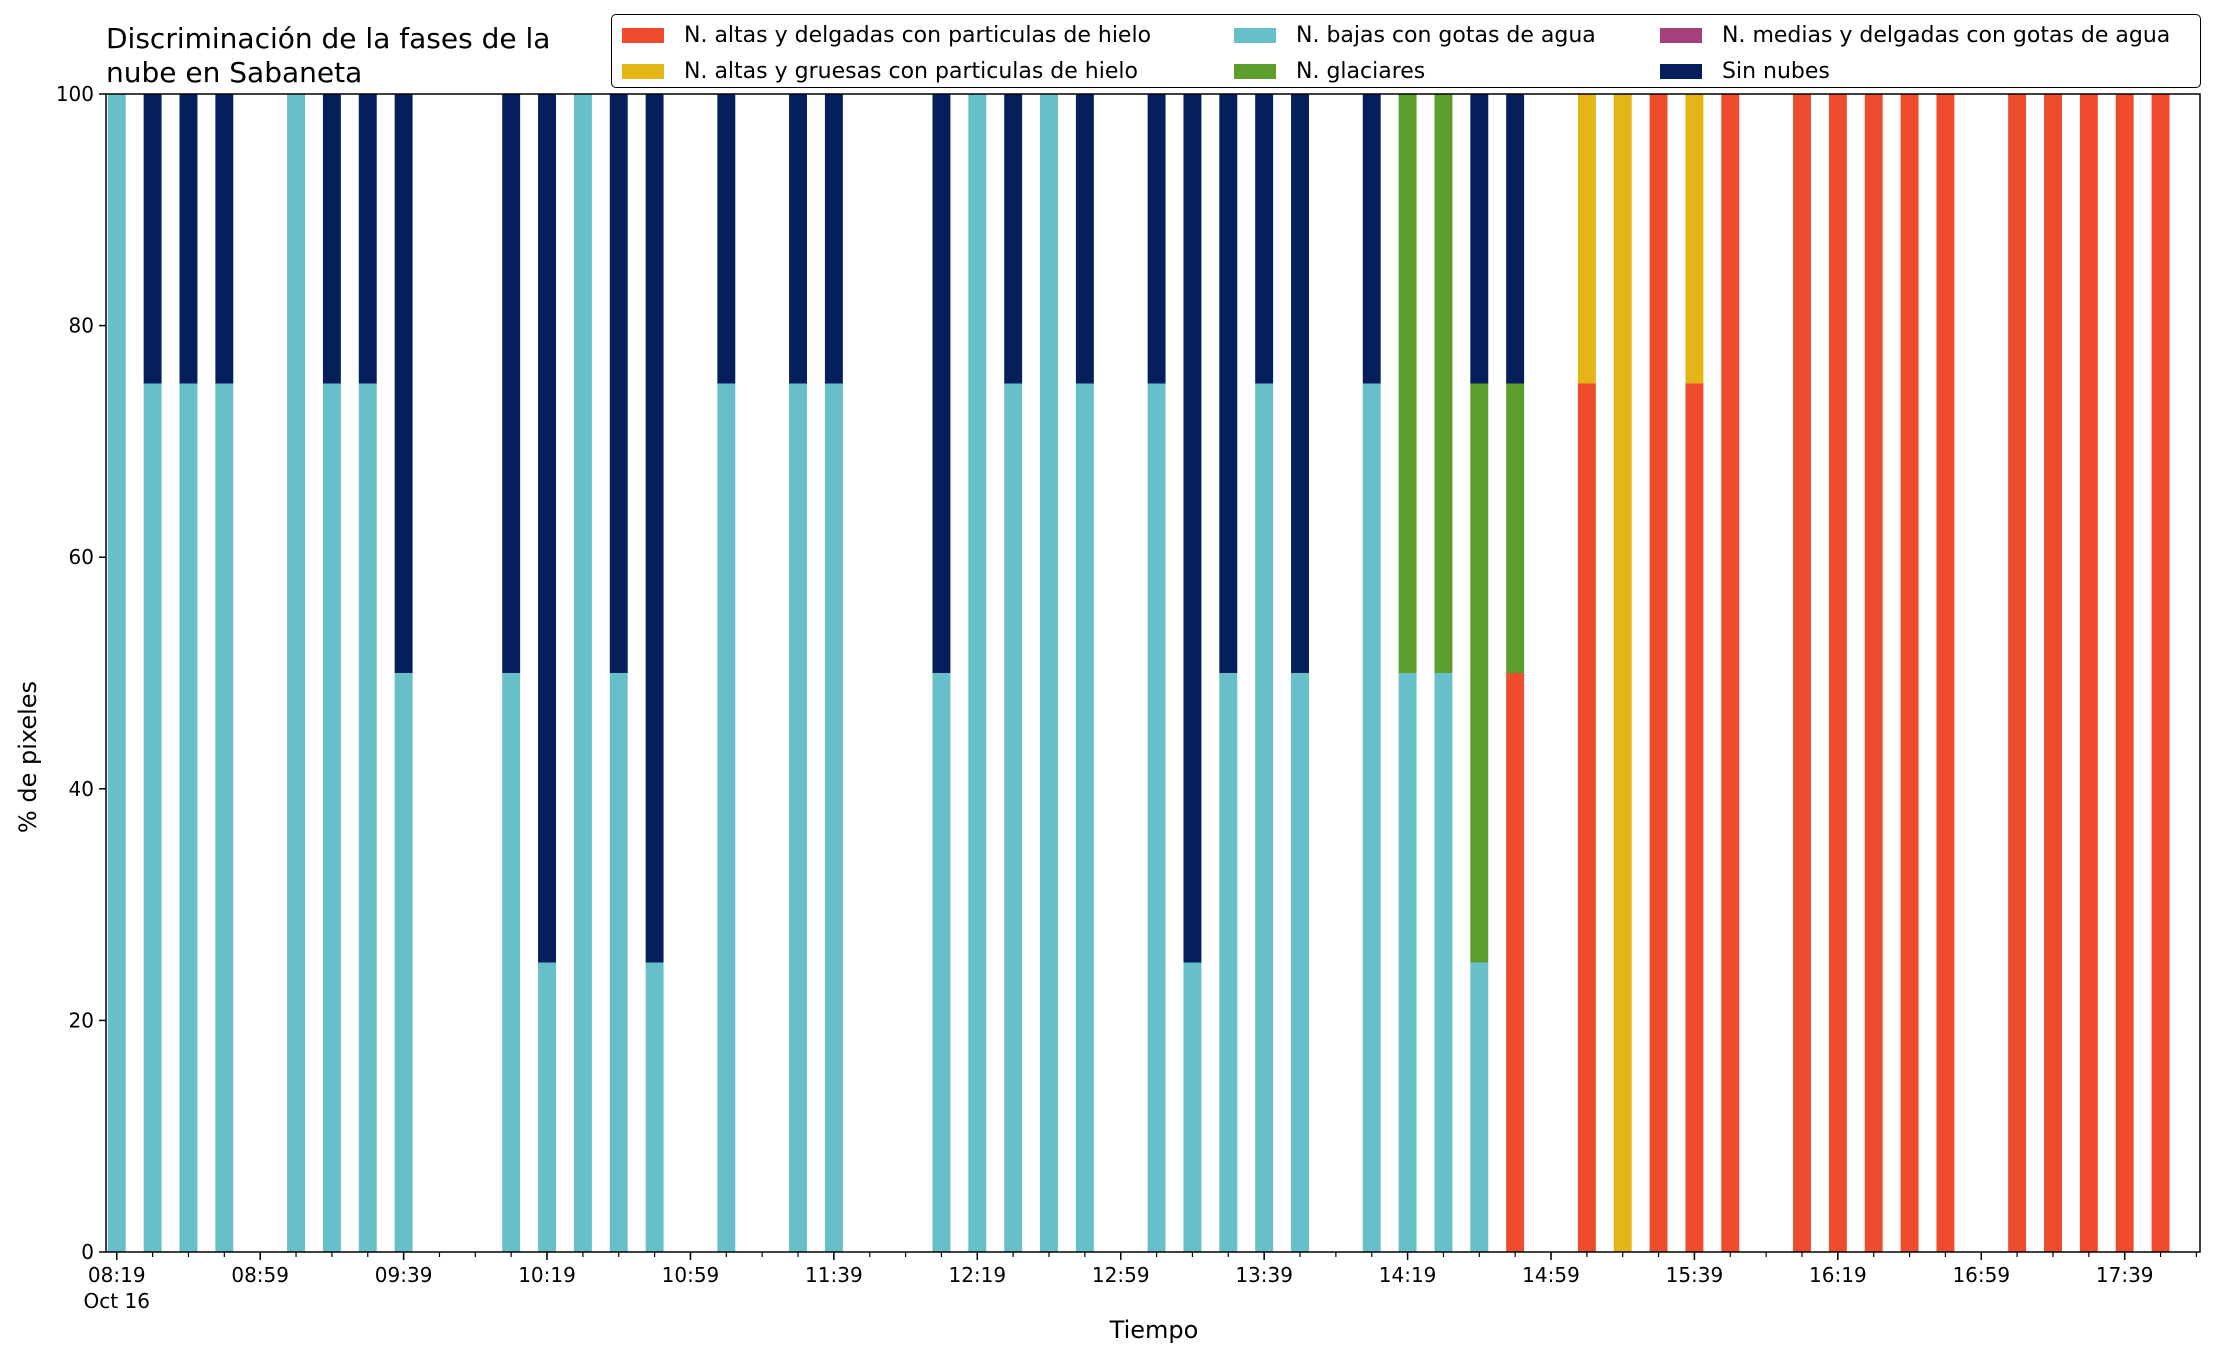 Image resolution: width=2216 pixels, height=1355 pixels. I want to click on bar-segment-0929-s5, so click(367, 239).